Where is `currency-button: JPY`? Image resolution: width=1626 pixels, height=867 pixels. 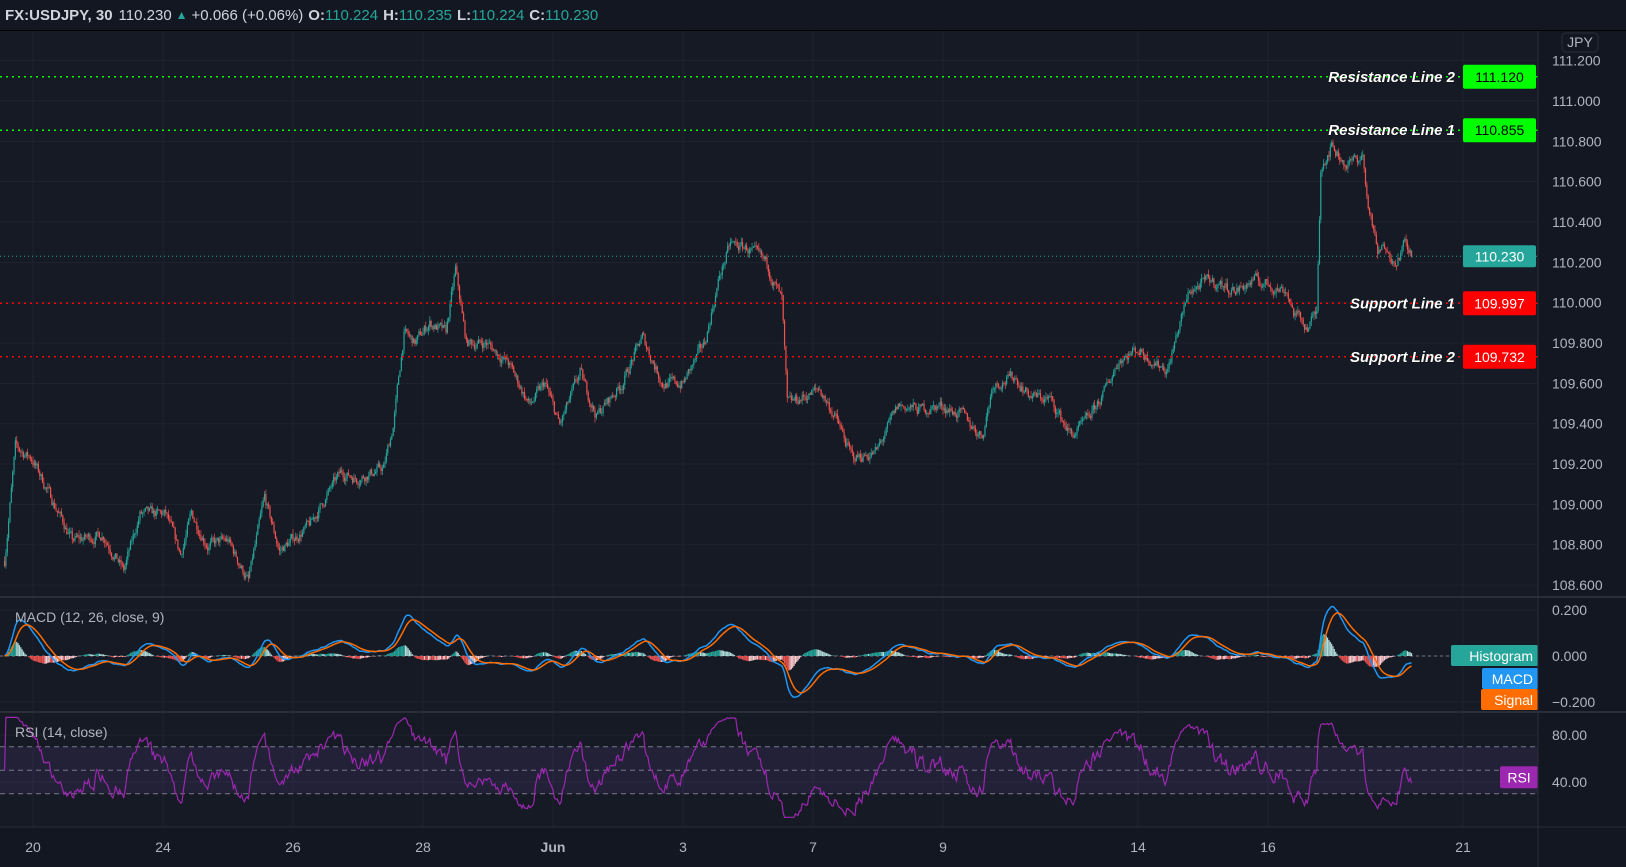
currency-button: JPY is located at coordinates (1580, 42).